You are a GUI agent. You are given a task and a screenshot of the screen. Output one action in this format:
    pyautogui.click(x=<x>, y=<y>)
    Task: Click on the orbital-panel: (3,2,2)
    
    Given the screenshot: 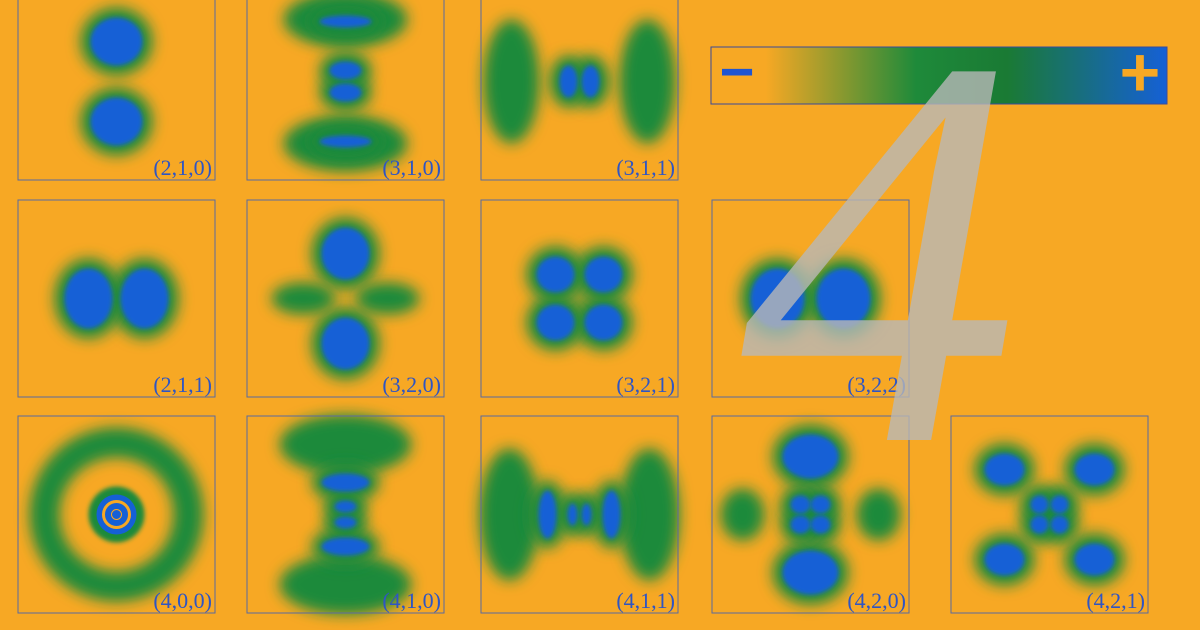 What is the action you would take?
    pyautogui.click(x=810, y=298)
    